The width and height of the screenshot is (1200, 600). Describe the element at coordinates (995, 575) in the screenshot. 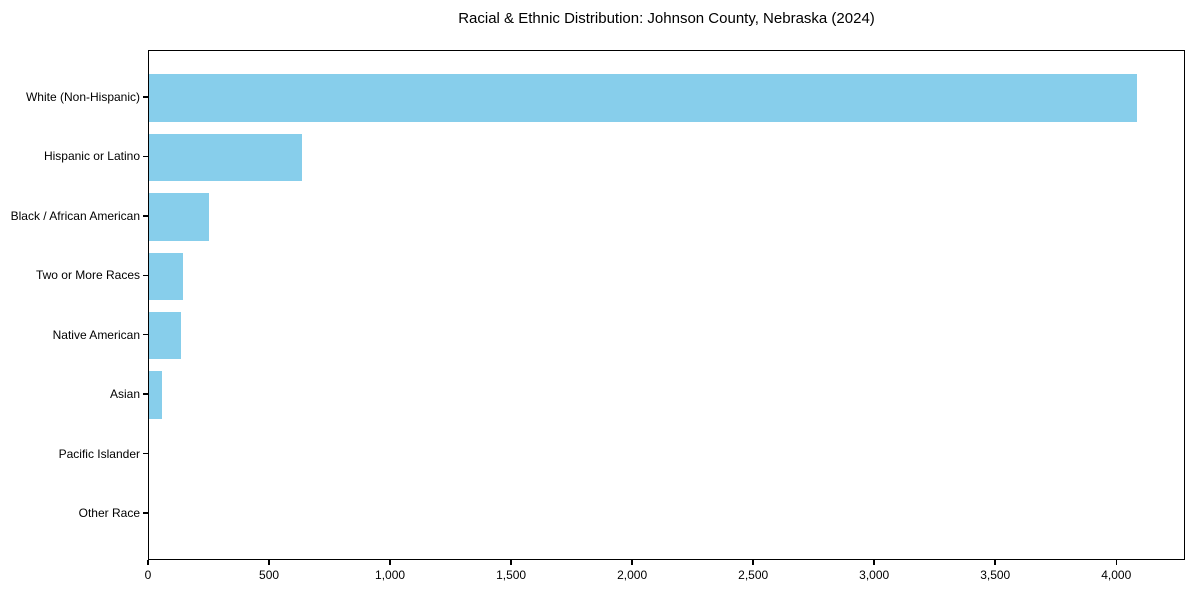

I see `x-tick-label: 3,500` at that location.